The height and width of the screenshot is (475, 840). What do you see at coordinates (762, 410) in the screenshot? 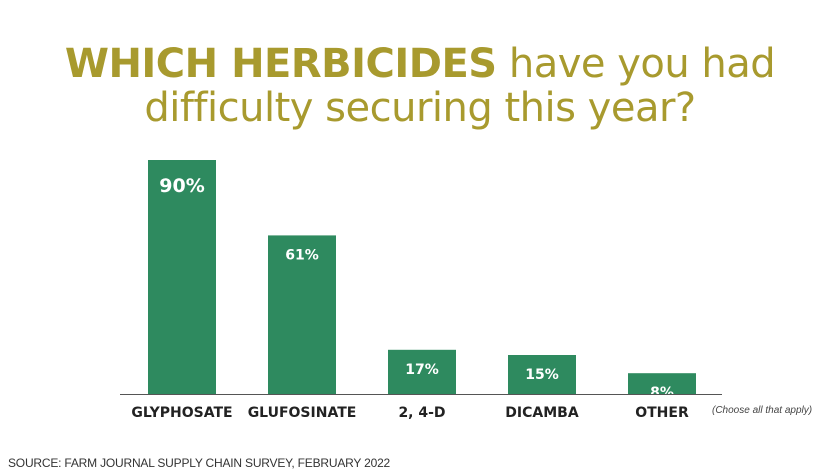
I see `chart-note: (Choose all that apply)` at bounding box center [762, 410].